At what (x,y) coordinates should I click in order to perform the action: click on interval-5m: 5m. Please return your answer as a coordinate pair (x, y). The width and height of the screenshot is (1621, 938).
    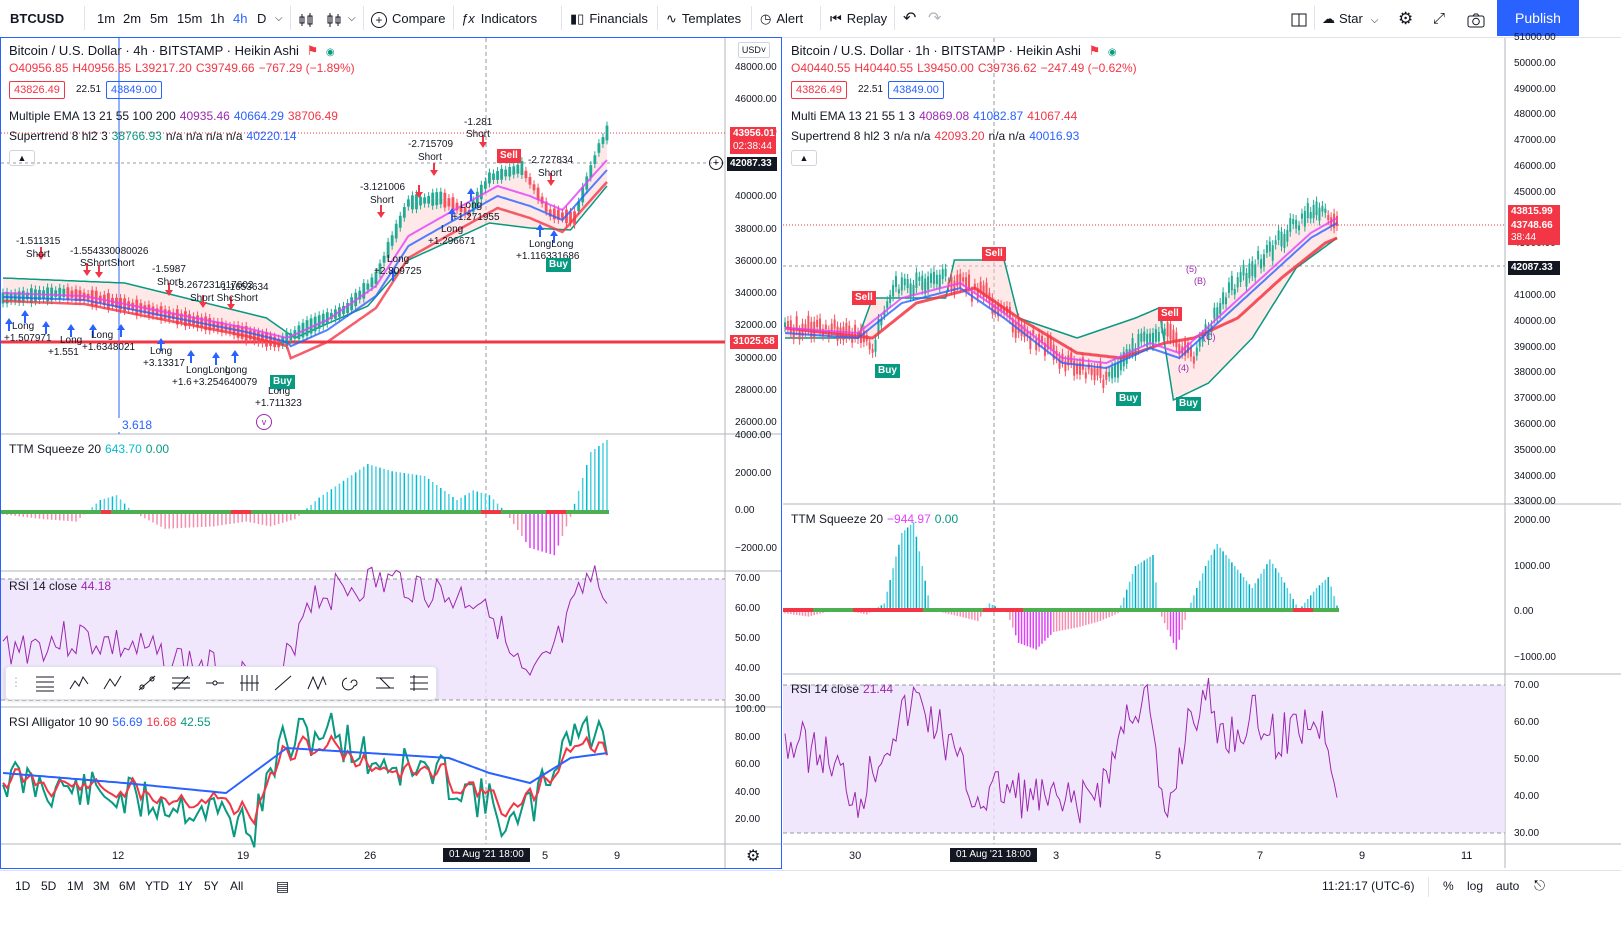
    Looking at the image, I should click on (159, 18).